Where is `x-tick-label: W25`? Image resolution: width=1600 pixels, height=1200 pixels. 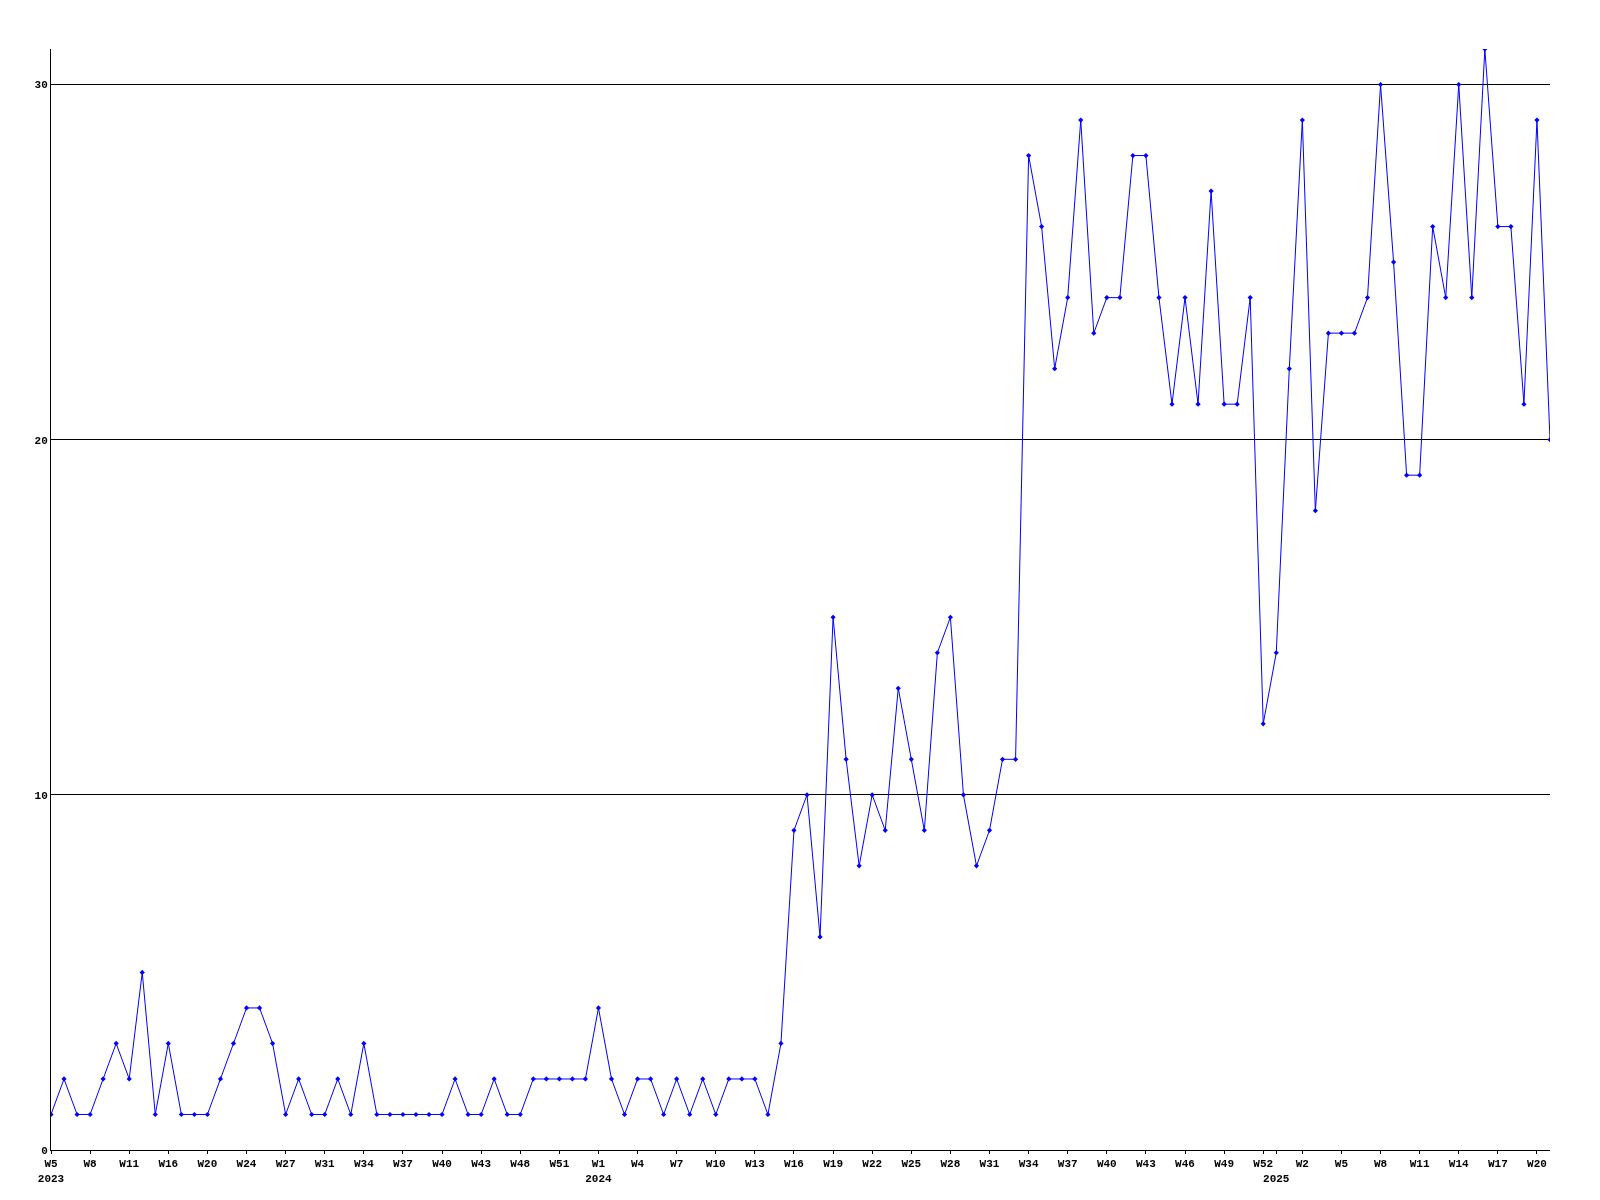 x-tick-label: W25 is located at coordinates (911, 1164).